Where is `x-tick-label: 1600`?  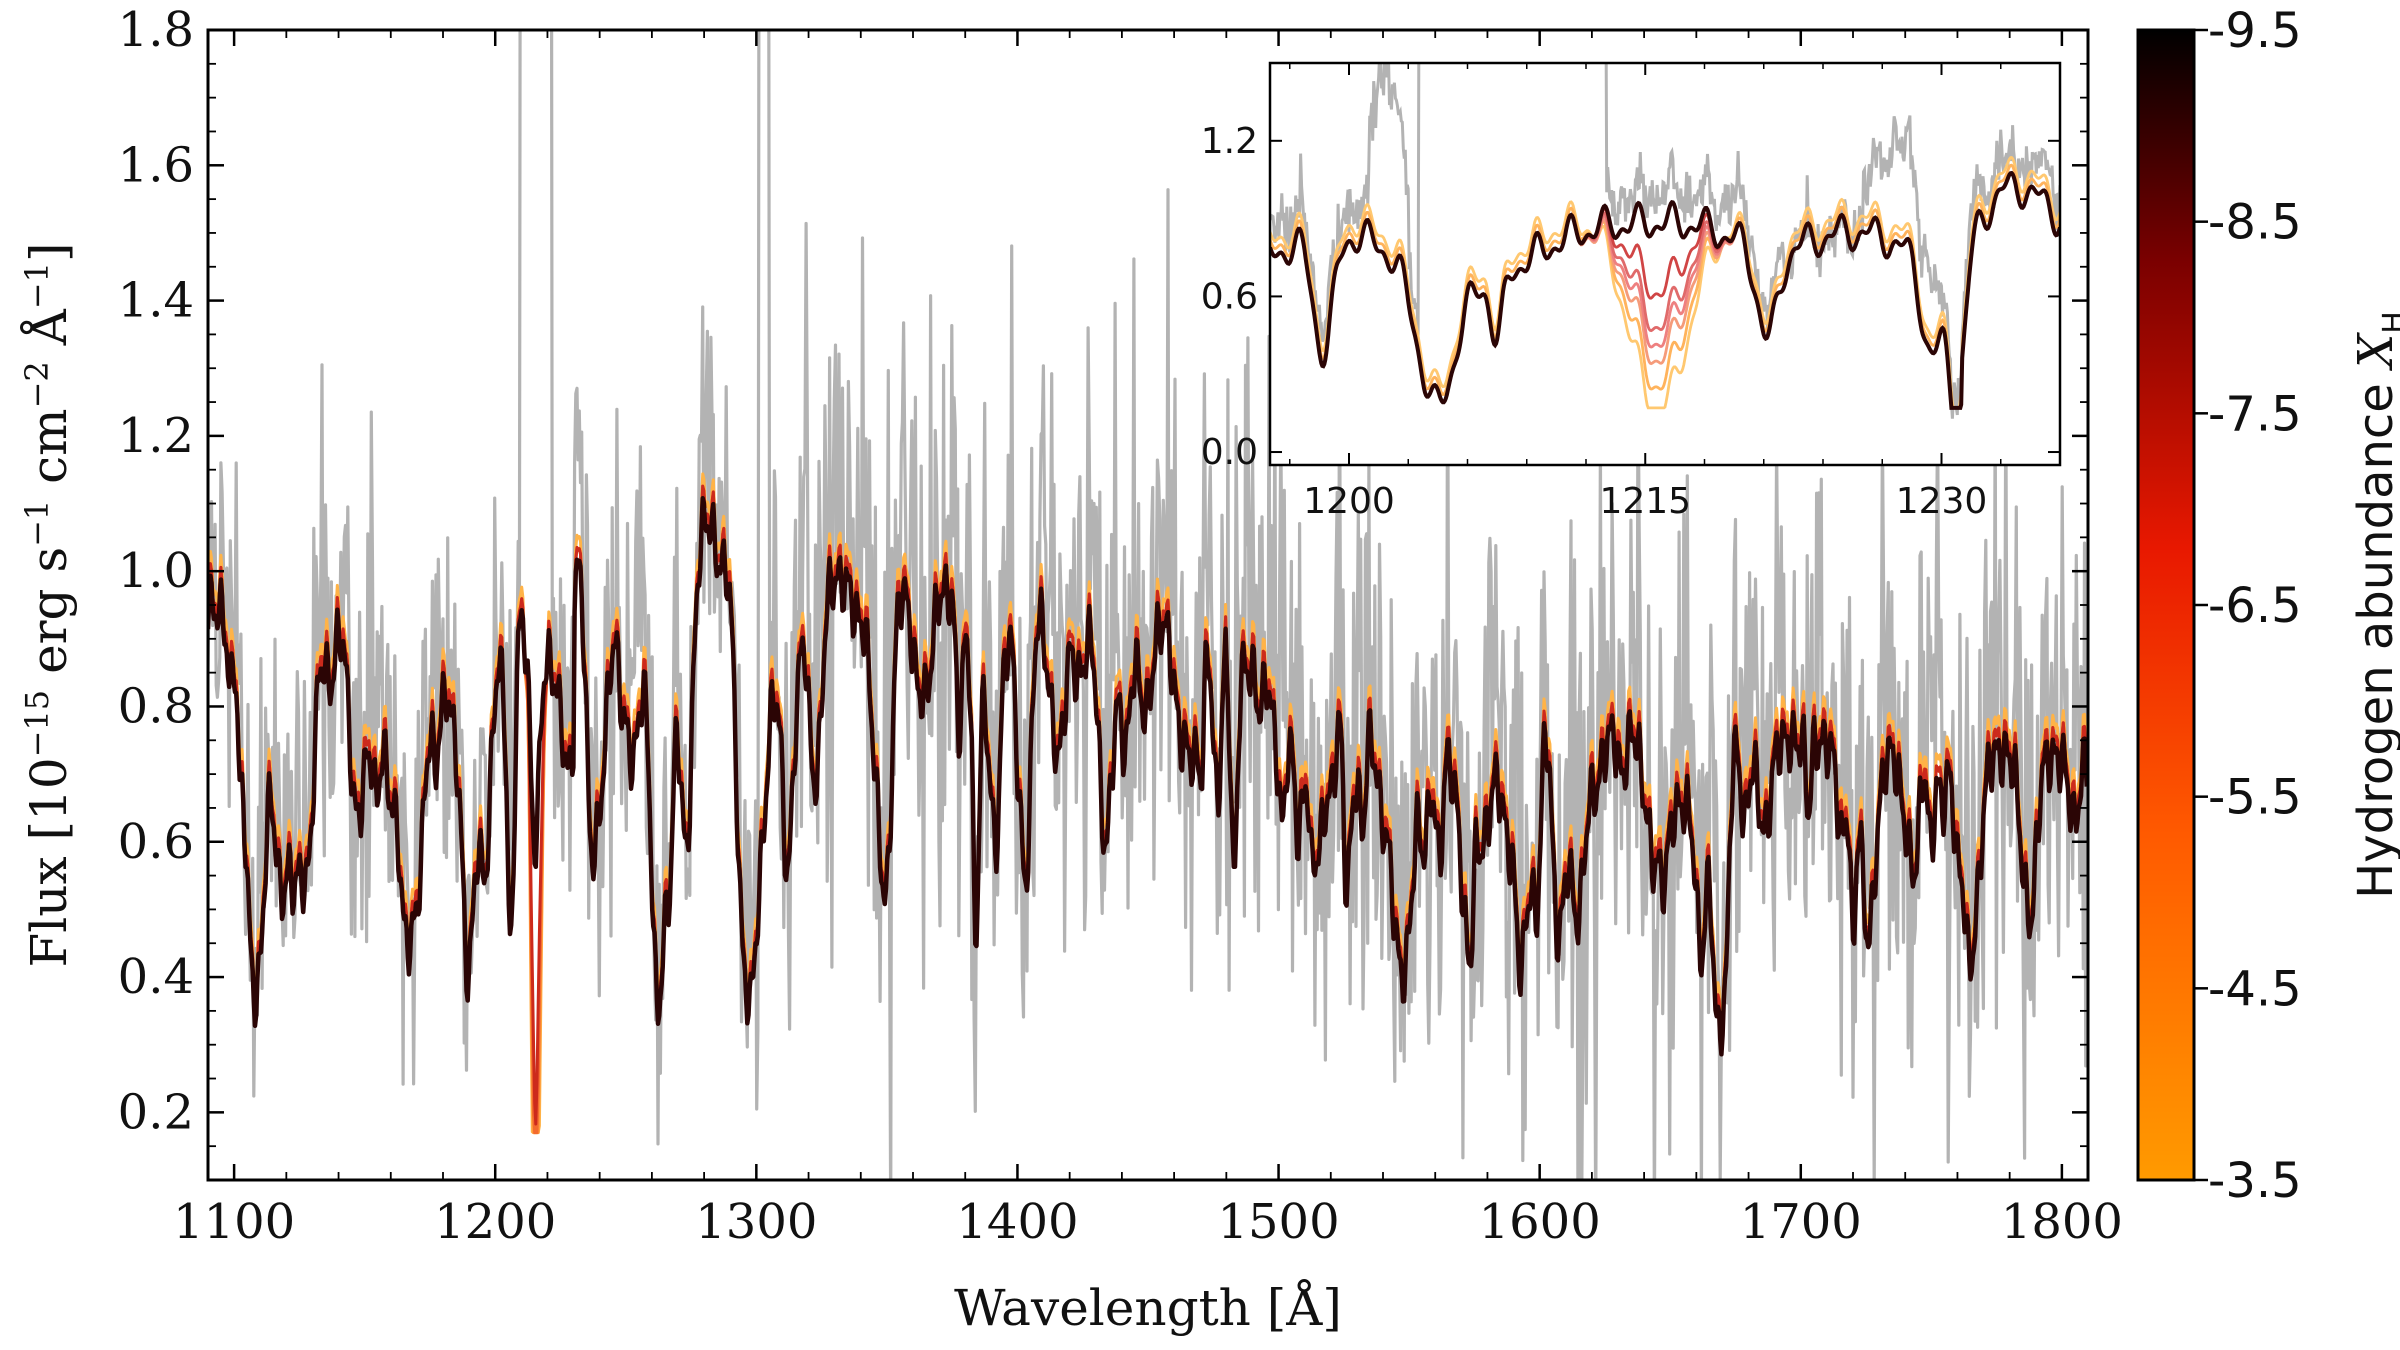 x-tick-label: 1600 is located at coordinates (1540, 1222).